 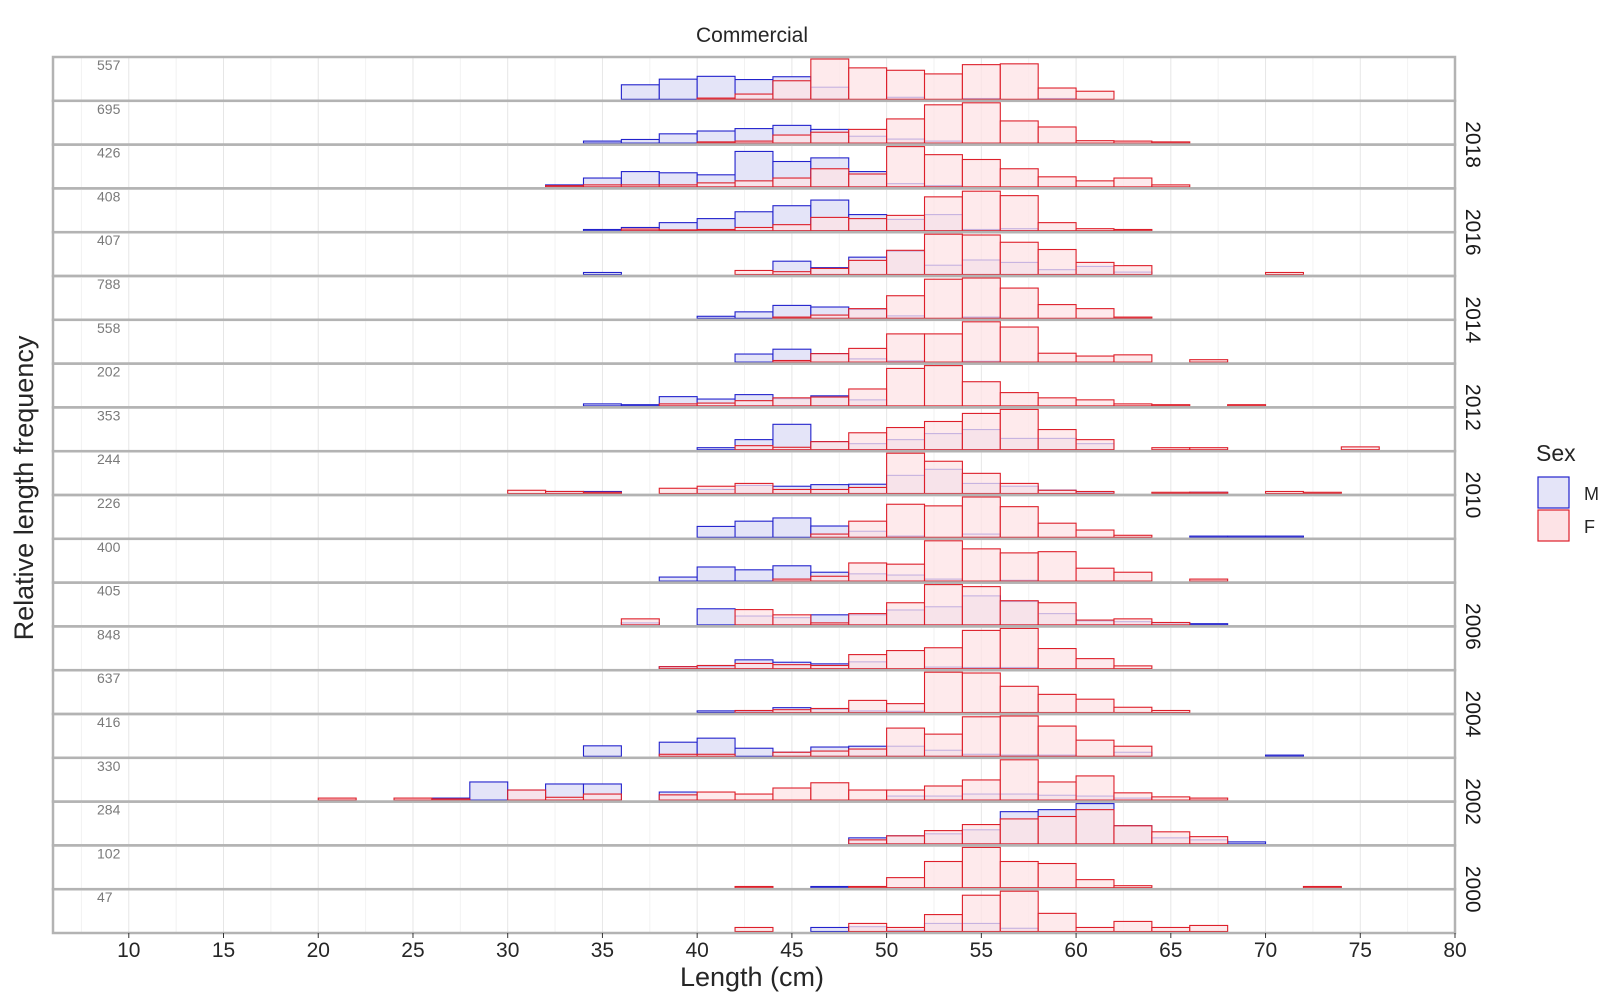 What do you see at coordinates (109, 109) in the screenshot?
I see `panel-n-label: 695` at bounding box center [109, 109].